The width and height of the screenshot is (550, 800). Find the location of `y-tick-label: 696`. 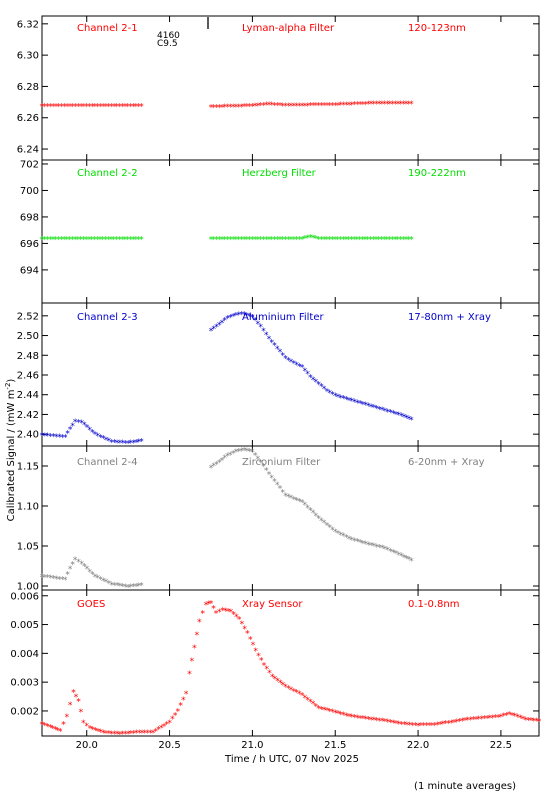

y-tick-label: 696 is located at coordinates (29, 244).